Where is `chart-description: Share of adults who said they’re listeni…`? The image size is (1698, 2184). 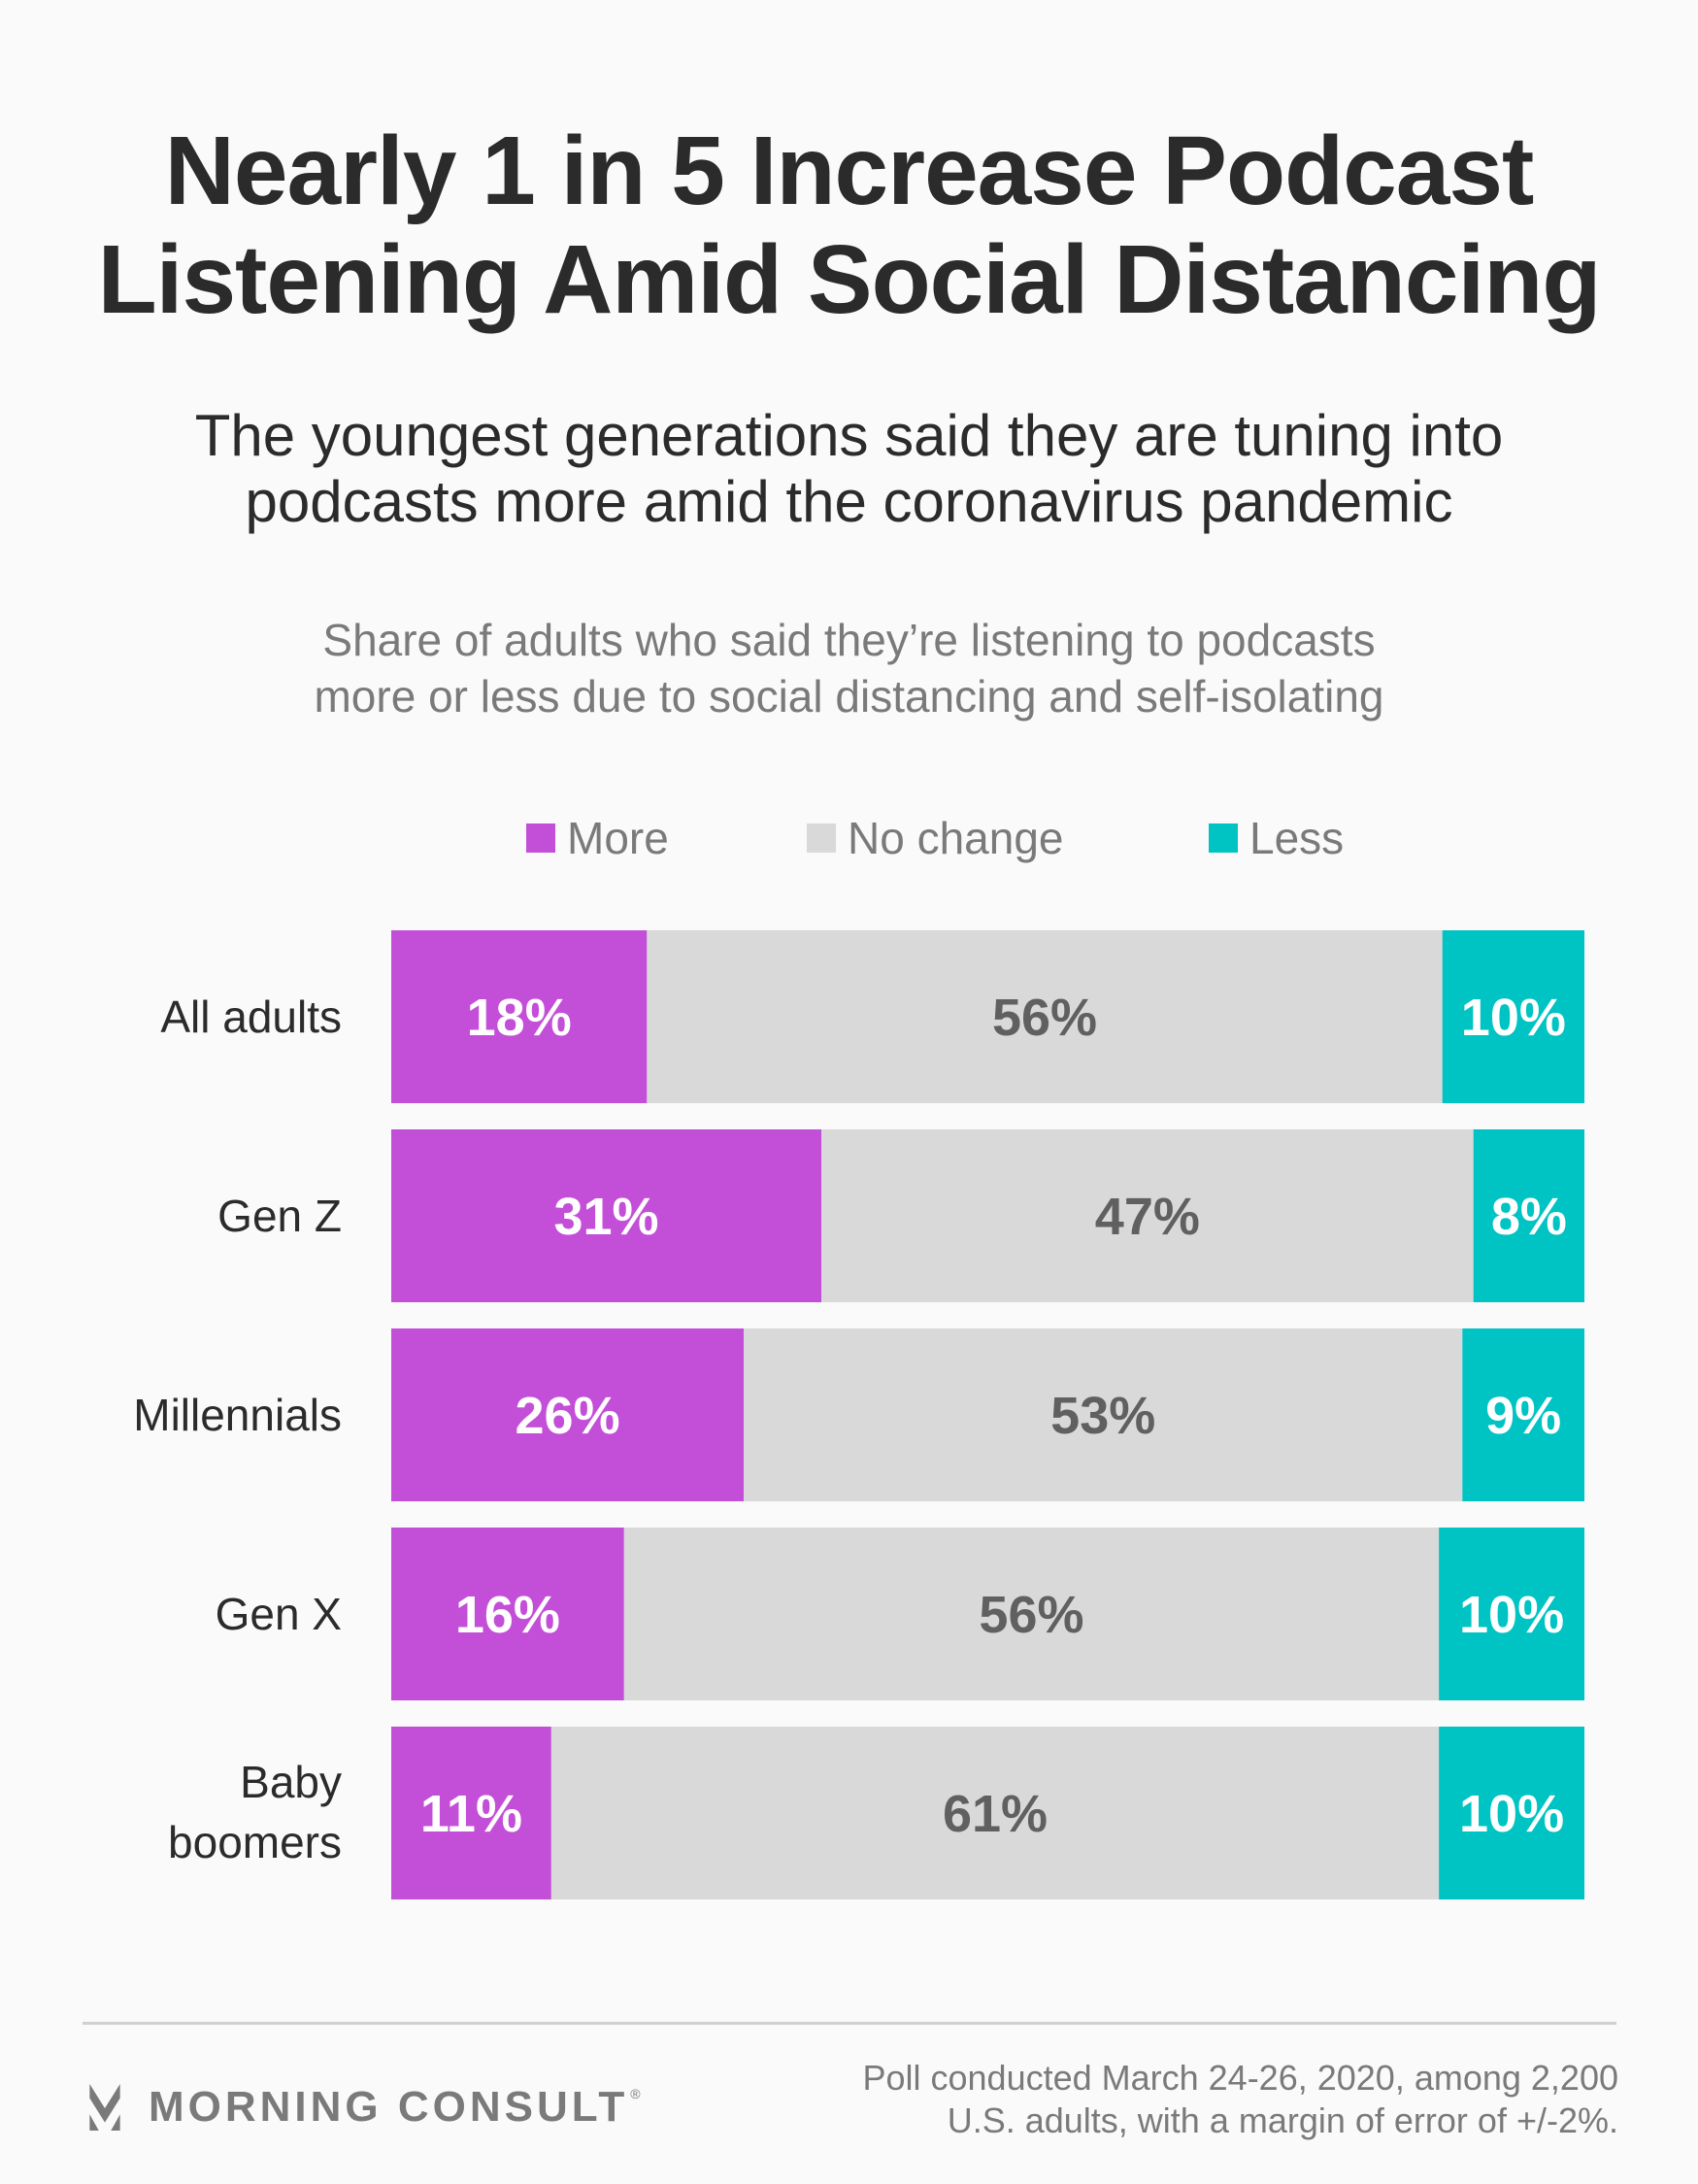 chart-description: Share of adults who said they’re listeni… is located at coordinates (849, 668).